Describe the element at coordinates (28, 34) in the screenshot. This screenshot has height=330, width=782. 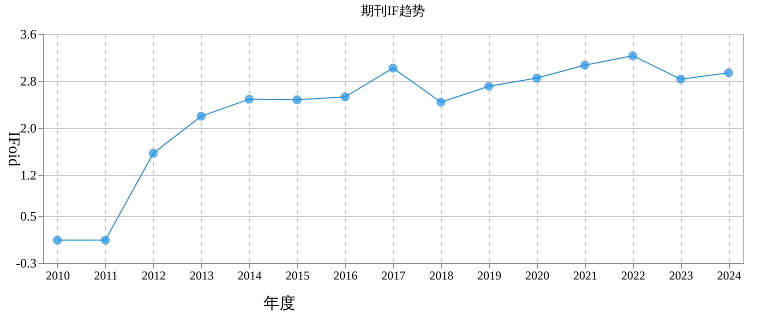
I see `y-tick-label: 3.6` at that location.